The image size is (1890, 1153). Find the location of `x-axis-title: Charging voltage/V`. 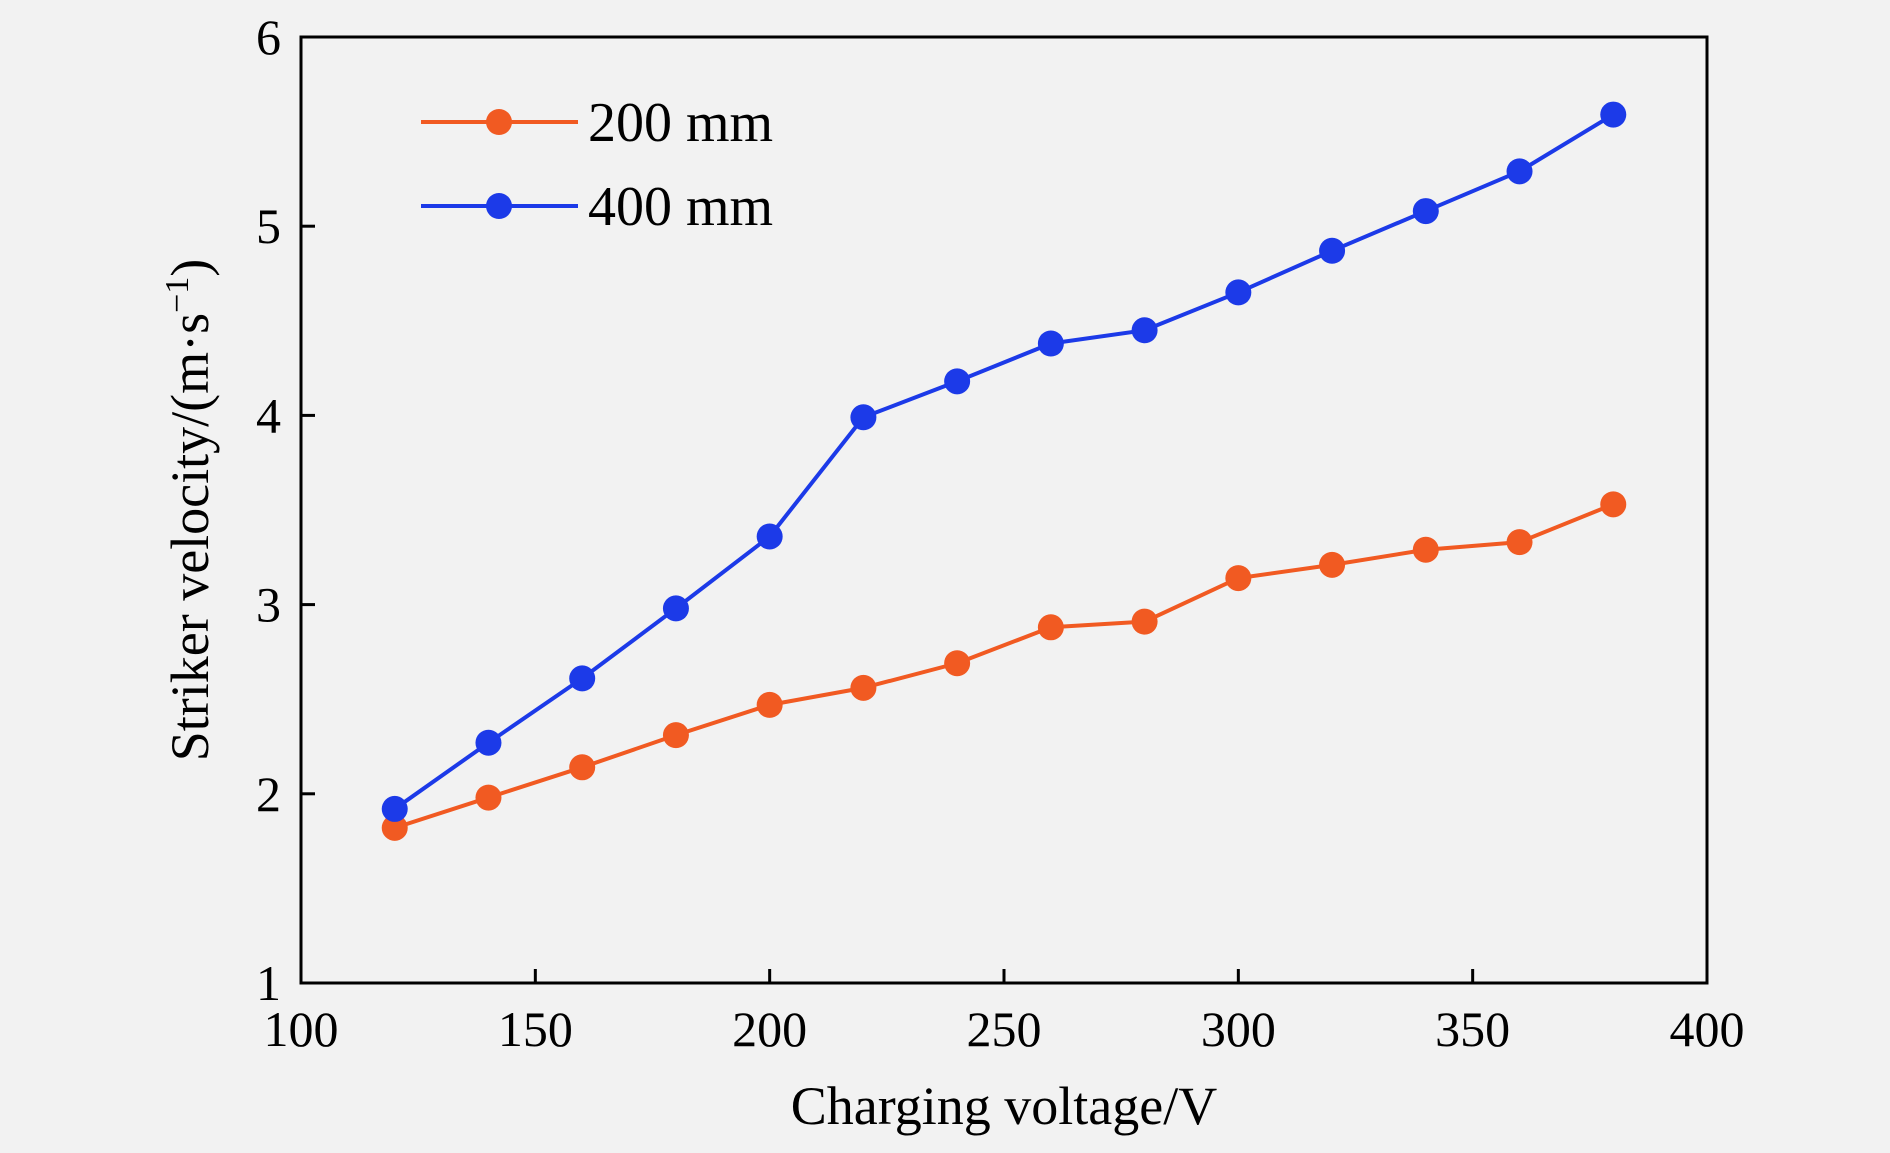

x-axis-title: Charging voltage/V is located at coordinates (1004, 1106).